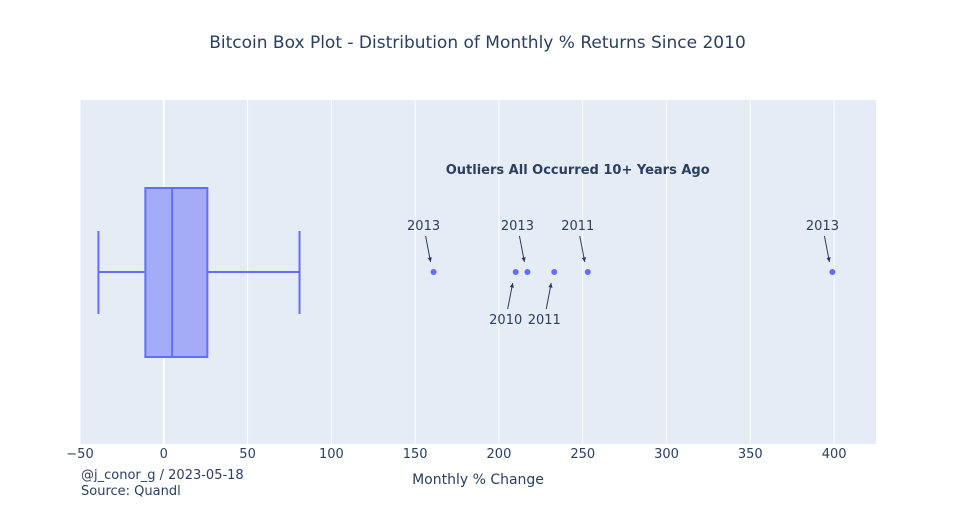 This screenshot has height=525, width=955. I want to click on x-tick-label: 250, so click(582, 454).